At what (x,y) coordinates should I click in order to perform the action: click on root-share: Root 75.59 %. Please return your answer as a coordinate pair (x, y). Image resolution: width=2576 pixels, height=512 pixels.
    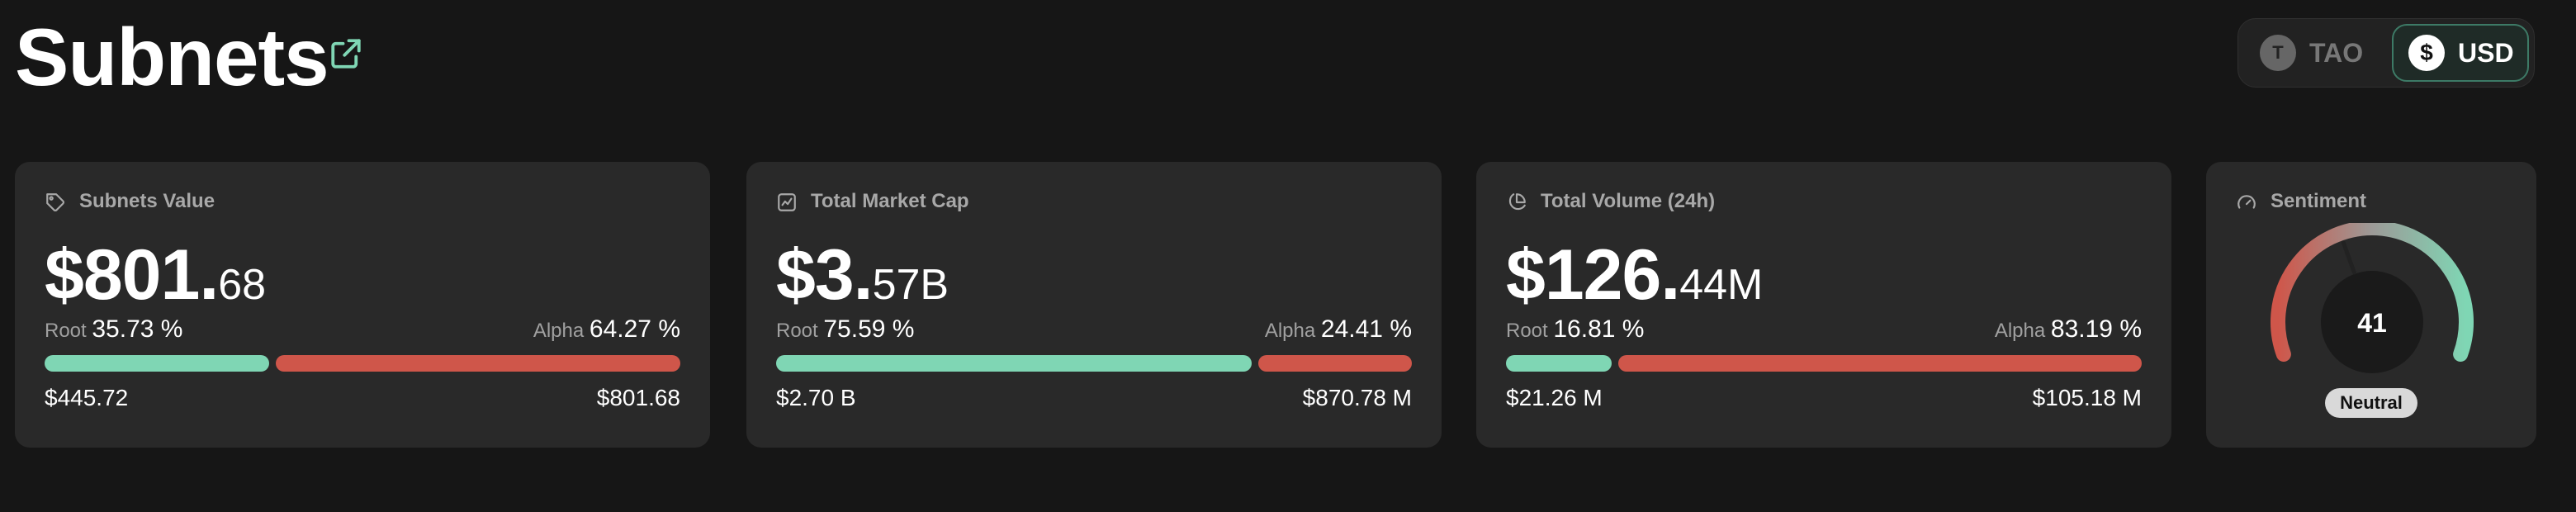
    Looking at the image, I should click on (845, 329).